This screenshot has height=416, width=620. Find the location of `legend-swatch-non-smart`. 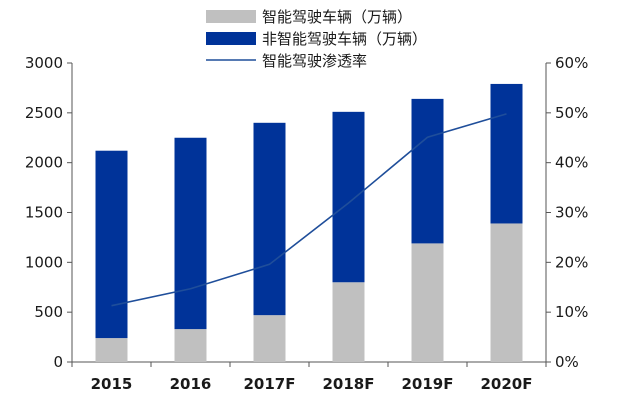

legend-swatch-non-smart is located at coordinates (231, 38).